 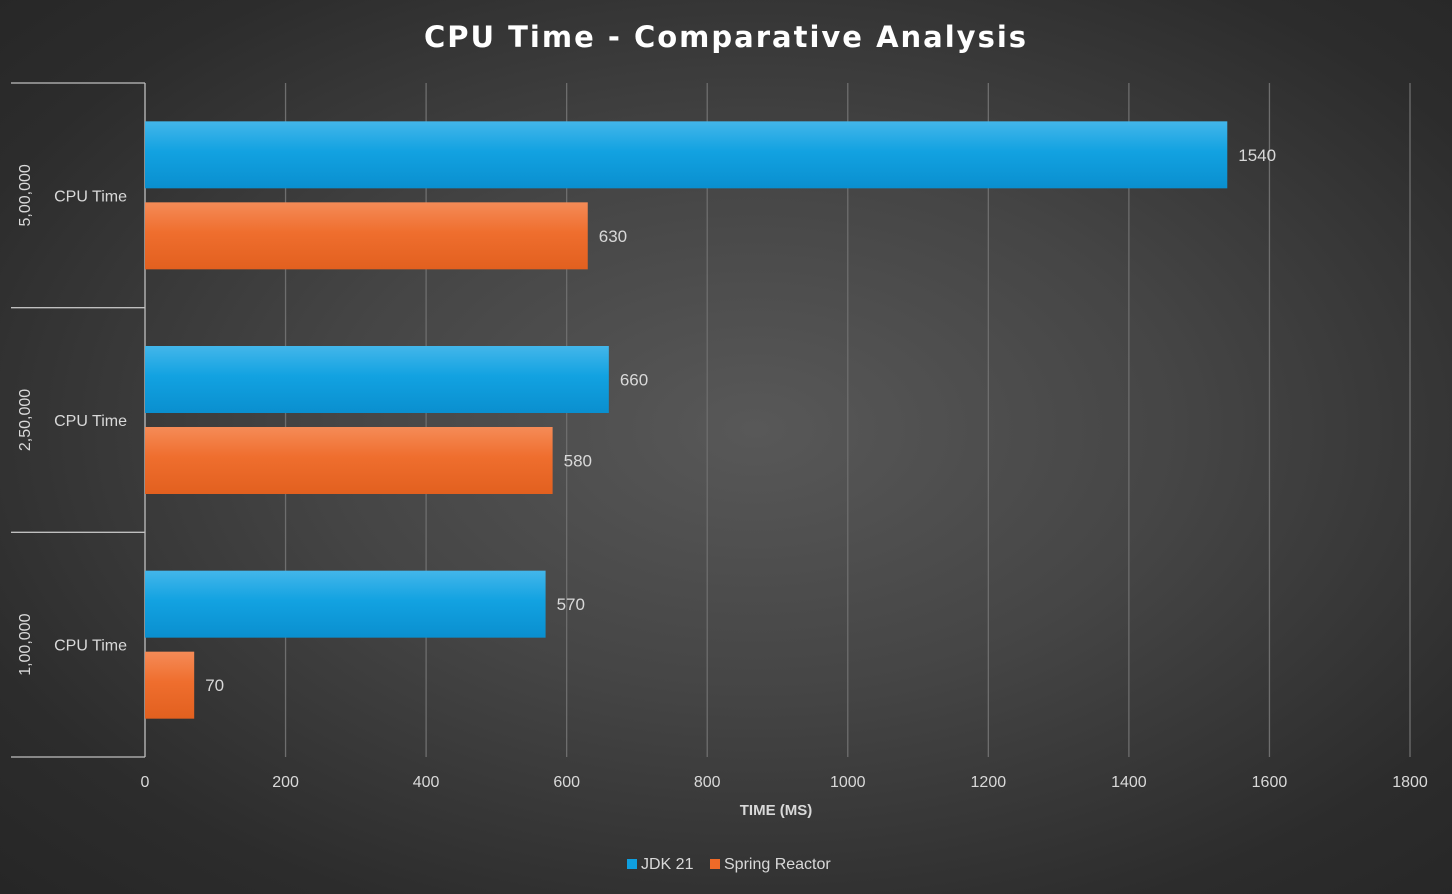 I want to click on x-tick-label: 1400, so click(x=1129, y=782).